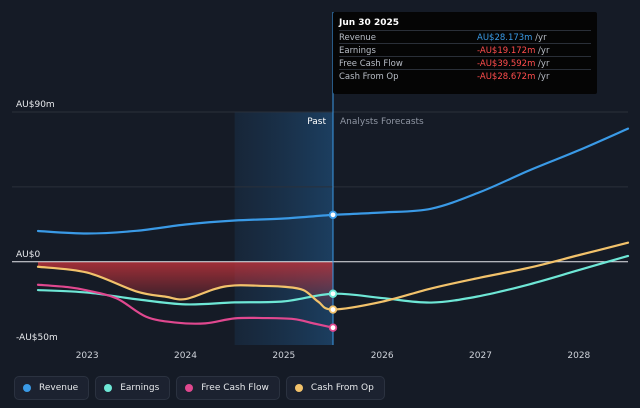 This screenshot has height=408, width=640. What do you see at coordinates (465, 63) in the screenshot?
I see `tooltip-row-free-cash-flow: Free Cash Flow -AU$39.592m /yr` at bounding box center [465, 63].